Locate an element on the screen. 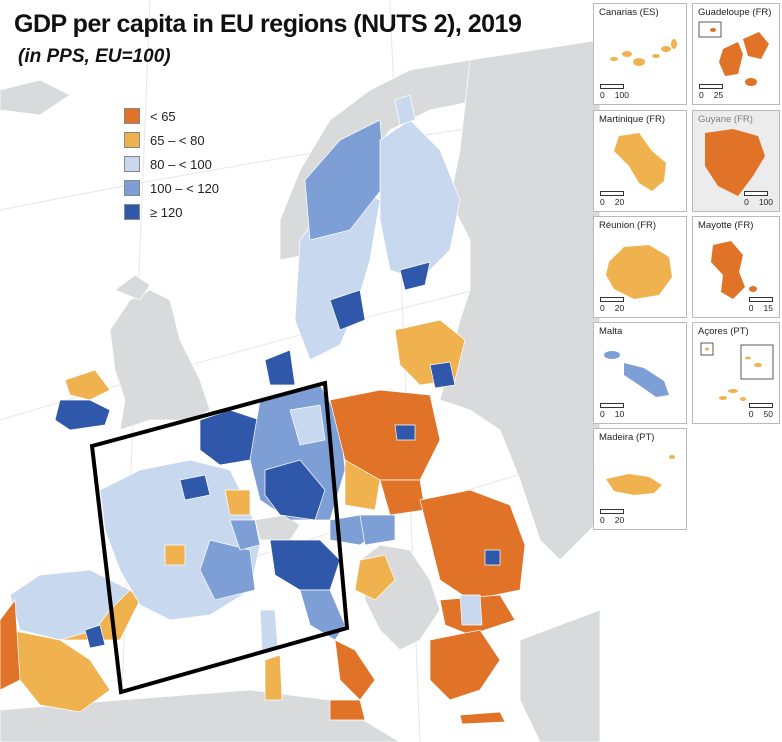 This screenshot has width=782, height=742. legend-item: 80 – < 100 is located at coordinates (171, 164).